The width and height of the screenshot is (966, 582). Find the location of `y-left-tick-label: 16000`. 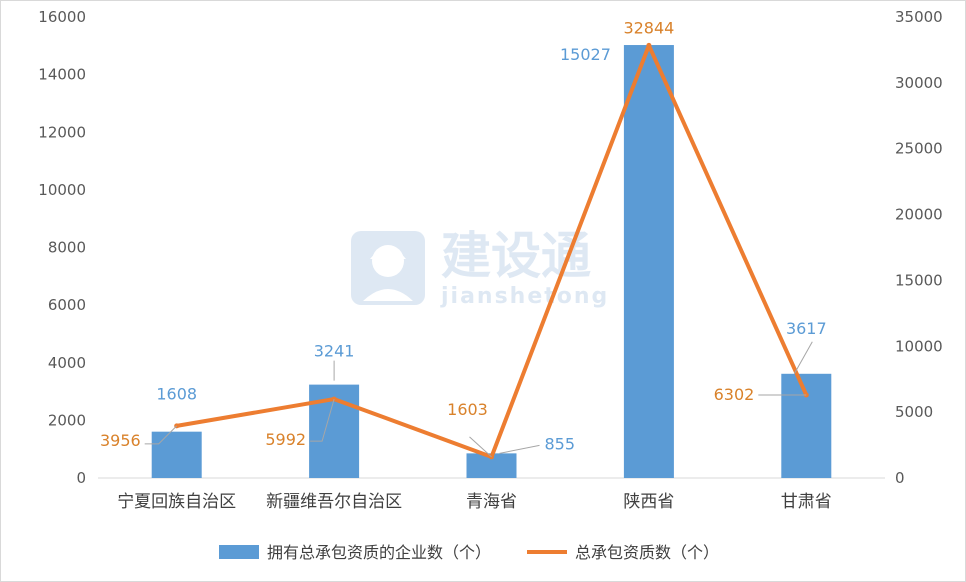

y-left-tick-label: 16000 is located at coordinates (62, 17).